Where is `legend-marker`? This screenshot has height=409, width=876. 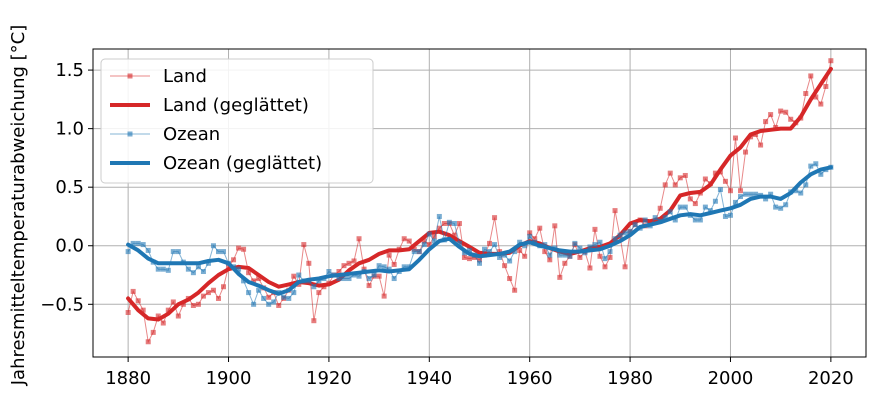
legend-marker is located at coordinates (130, 76).